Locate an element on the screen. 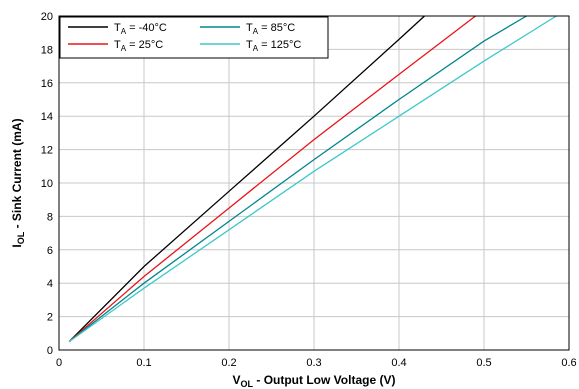 The image size is (579, 389). y-tick-label: 10 is located at coordinates (47, 184).